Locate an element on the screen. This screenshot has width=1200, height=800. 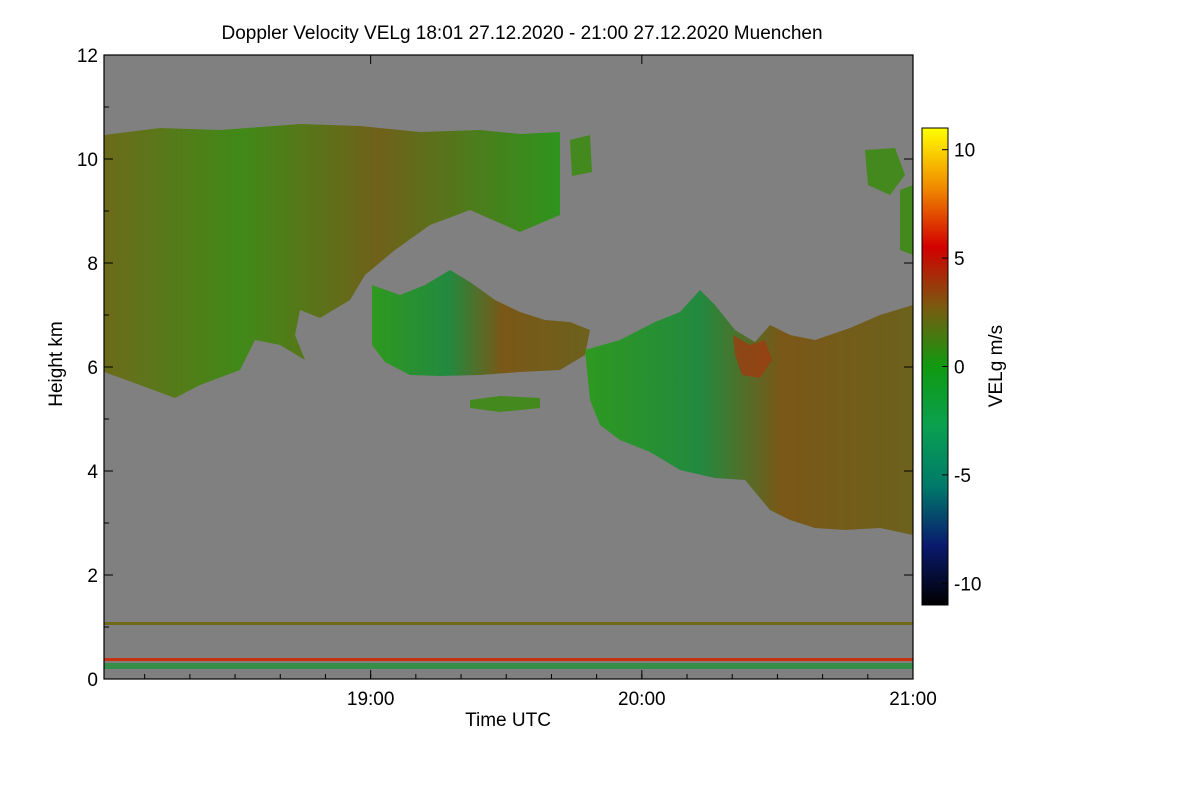
downdraft-red-core is located at coordinates (752, 356).